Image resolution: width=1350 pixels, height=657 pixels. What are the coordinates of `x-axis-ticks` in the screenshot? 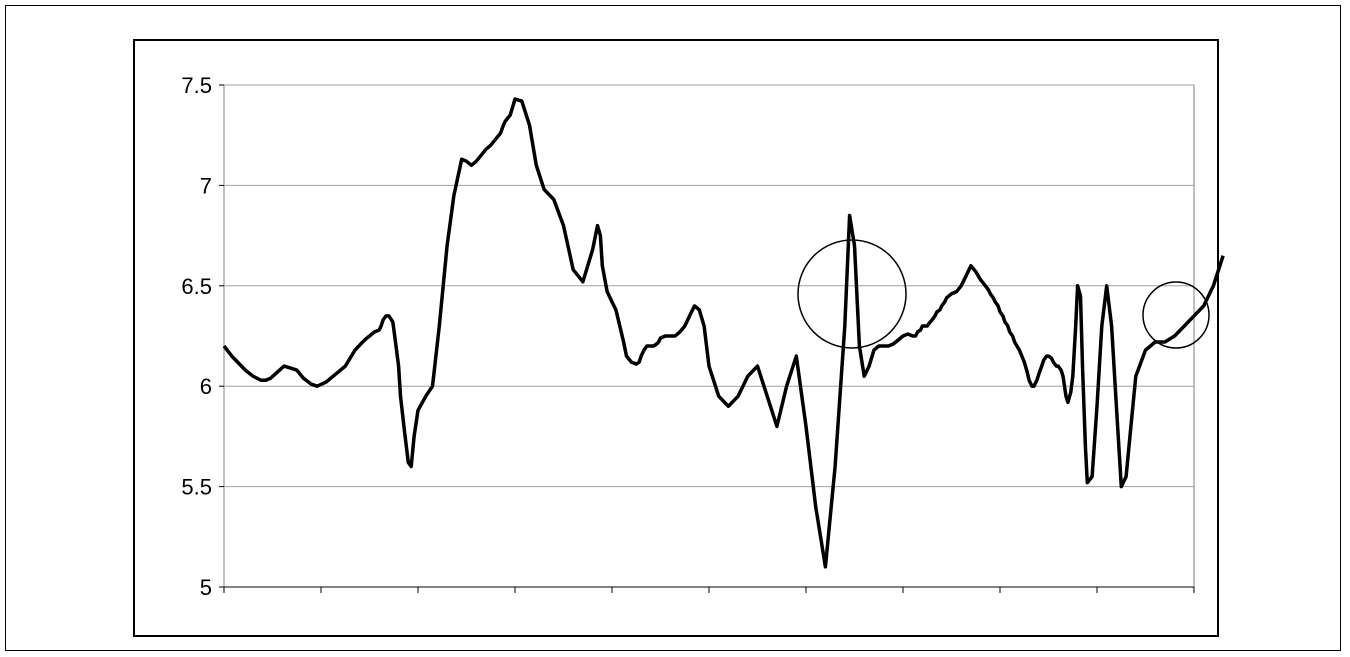 It's located at (709, 590).